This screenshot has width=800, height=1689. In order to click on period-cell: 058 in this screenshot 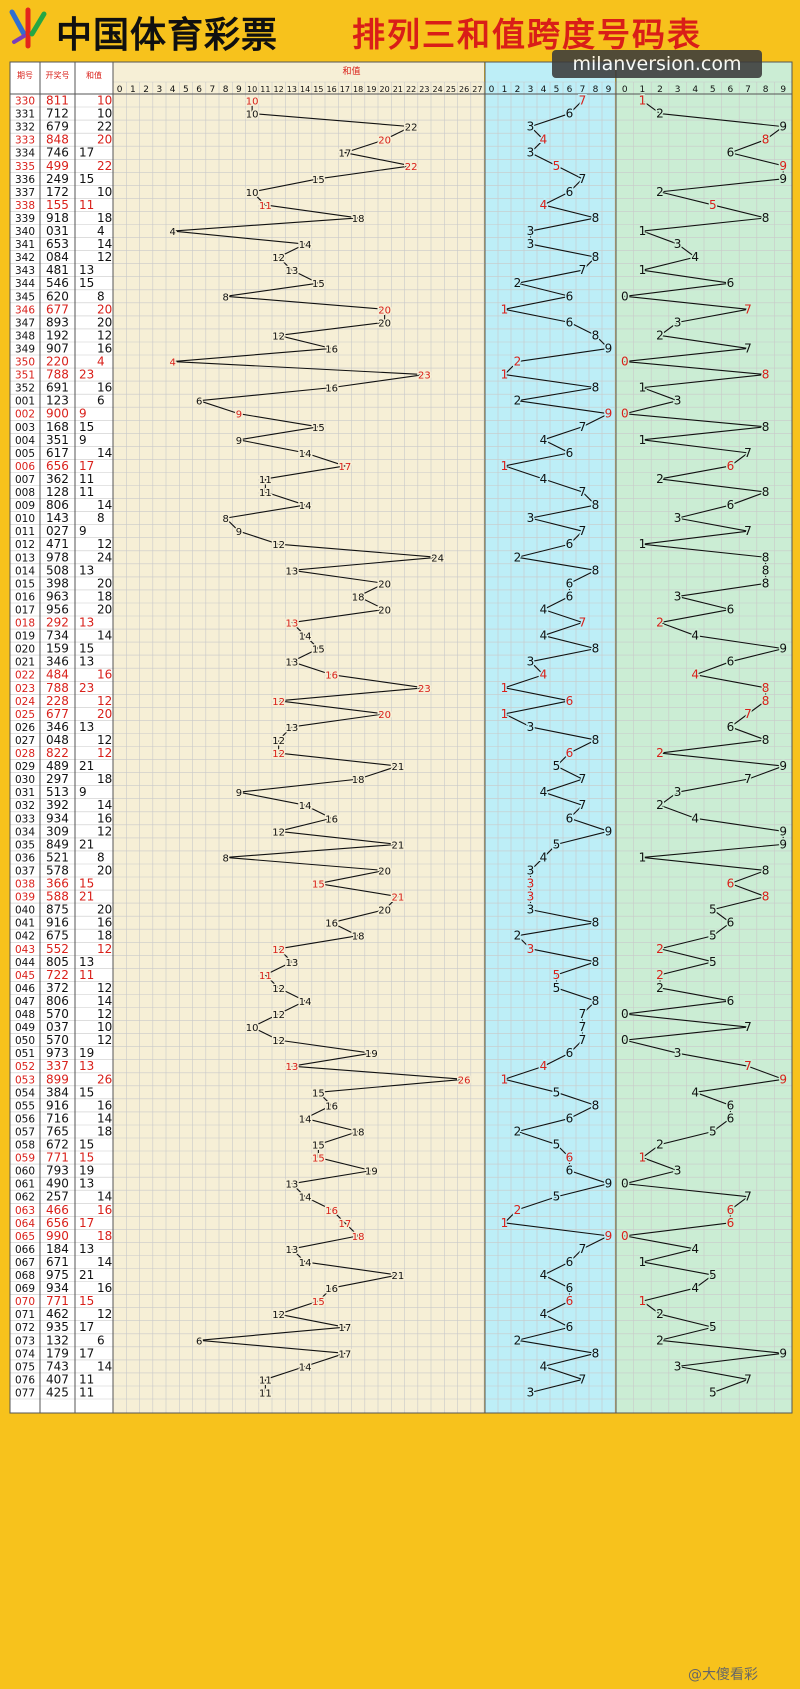, I will do `click(25, 1146)`.